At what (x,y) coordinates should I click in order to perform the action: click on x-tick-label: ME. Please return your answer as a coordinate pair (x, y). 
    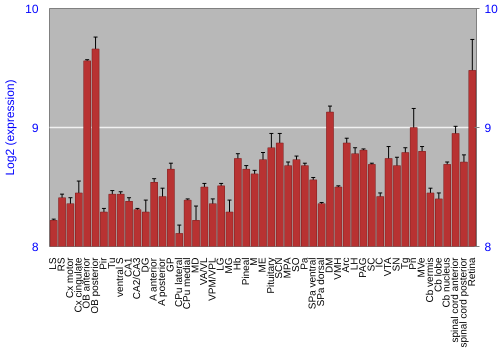
    Looking at the image, I should click on (263, 264).